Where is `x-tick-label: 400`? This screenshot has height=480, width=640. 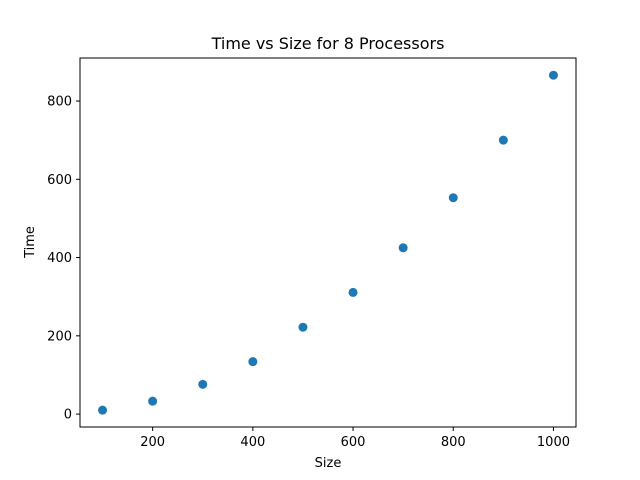 x-tick-label: 400 is located at coordinates (252, 442).